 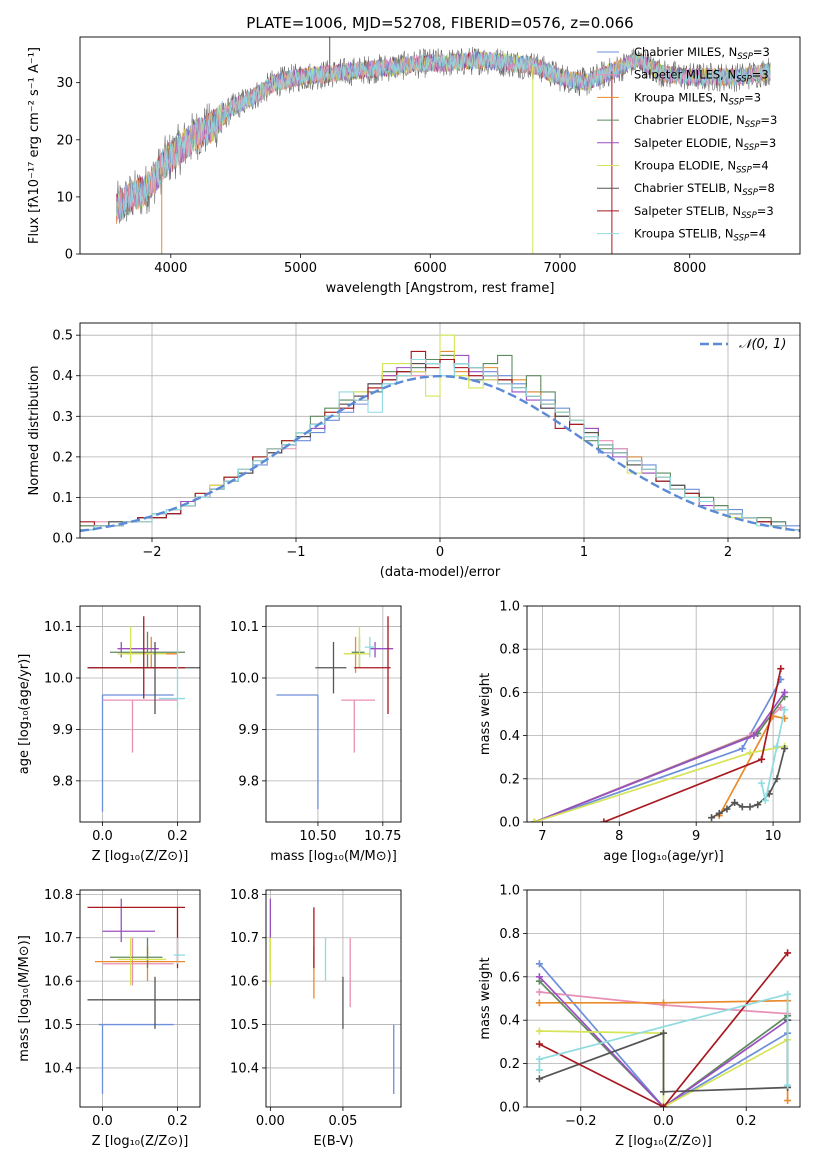 I want to click on legend-entry: 𝒩(0, 1), so click(x=762, y=344).